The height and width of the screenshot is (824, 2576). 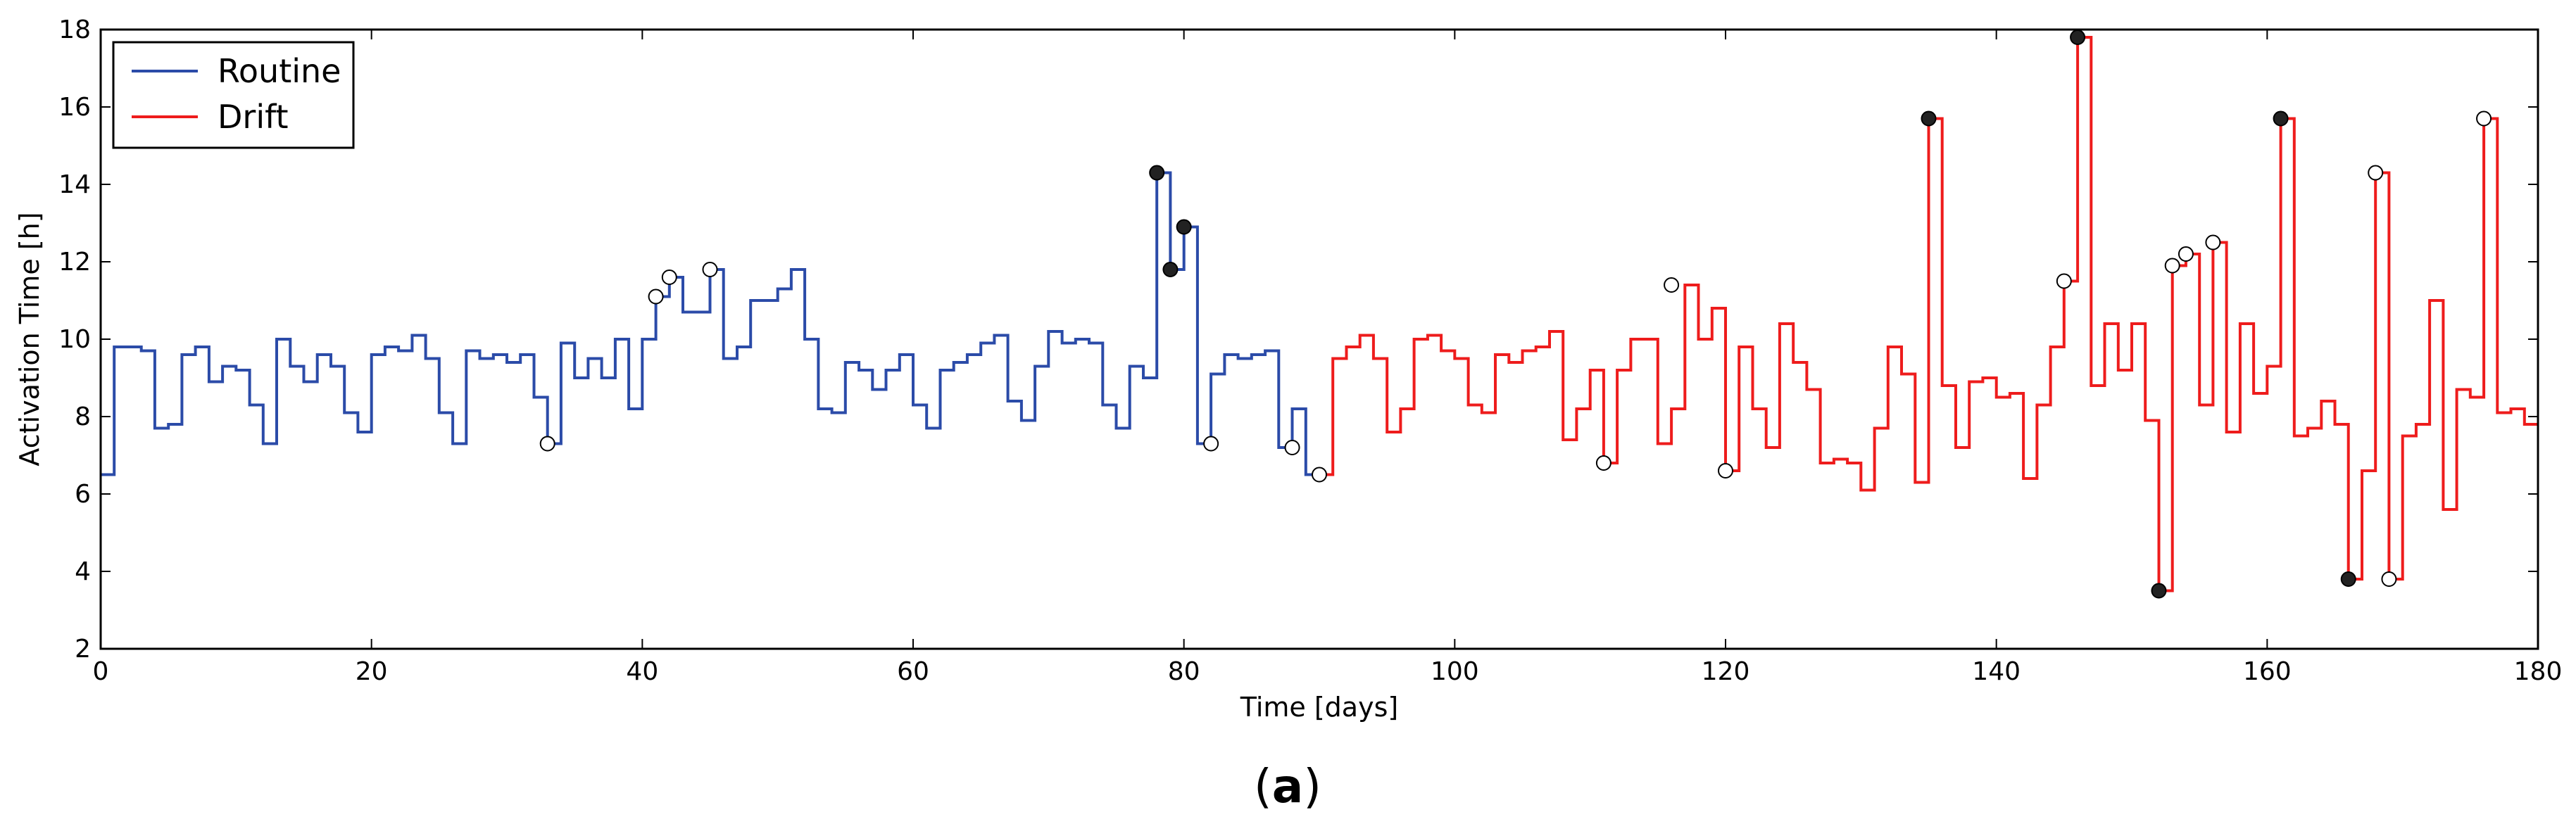 What do you see at coordinates (1319, 708) in the screenshot?
I see `x-axis-label: Time [days]` at bounding box center [1319, 708].